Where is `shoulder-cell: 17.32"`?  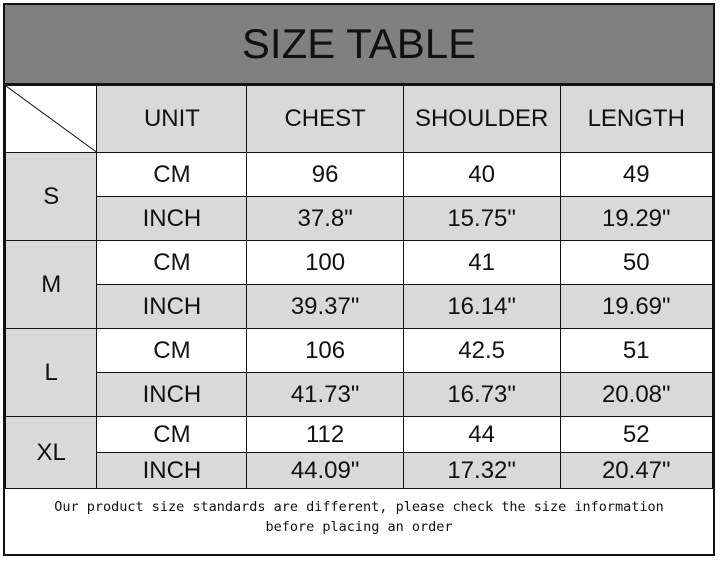 shoulder-cell: 17.32" is located at coordinates (481, 470).